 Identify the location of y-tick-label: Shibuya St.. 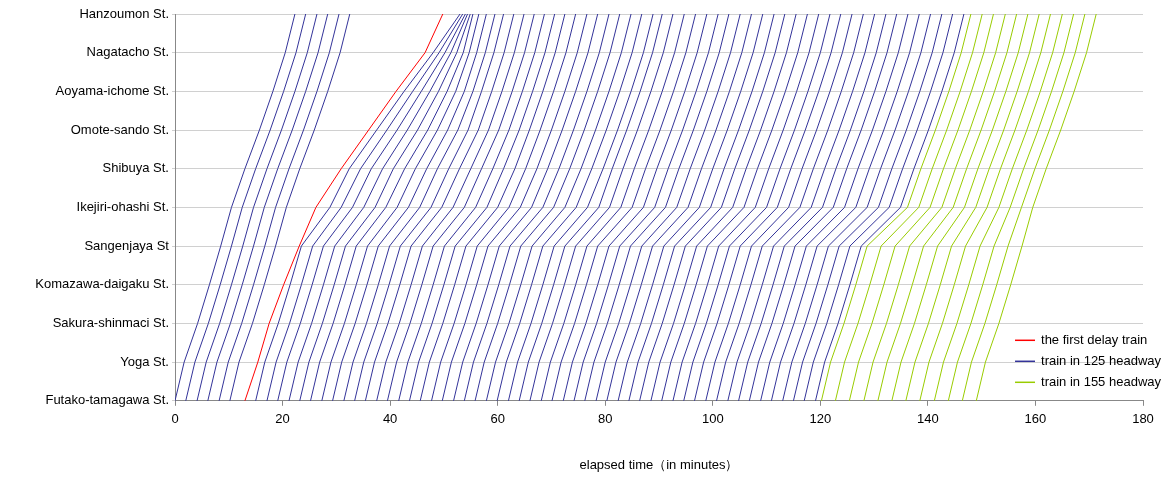
(135, 168).